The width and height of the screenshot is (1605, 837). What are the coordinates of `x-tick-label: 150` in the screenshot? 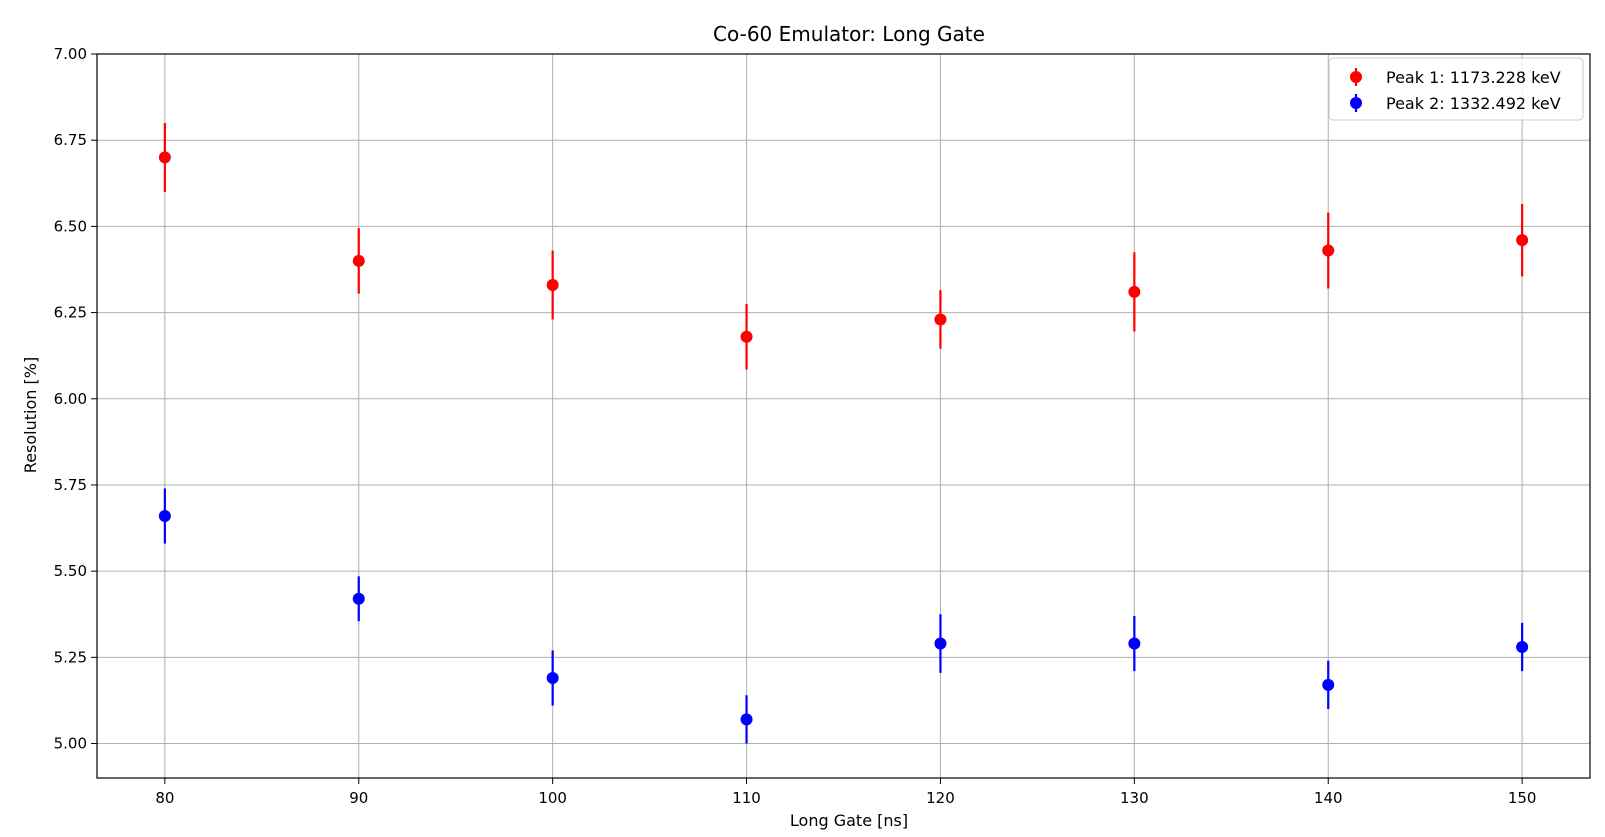 It's located at (1522, 798).